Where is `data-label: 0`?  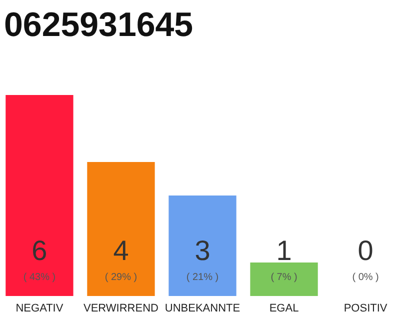 data-label: 0 is located at coordinates (366, 250).